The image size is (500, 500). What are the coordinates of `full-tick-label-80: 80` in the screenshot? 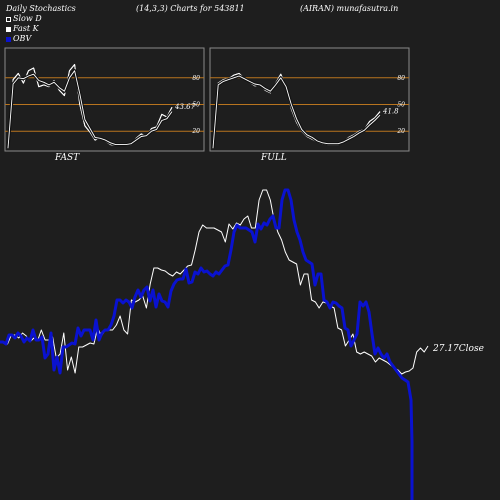 It's located at (401, 78).